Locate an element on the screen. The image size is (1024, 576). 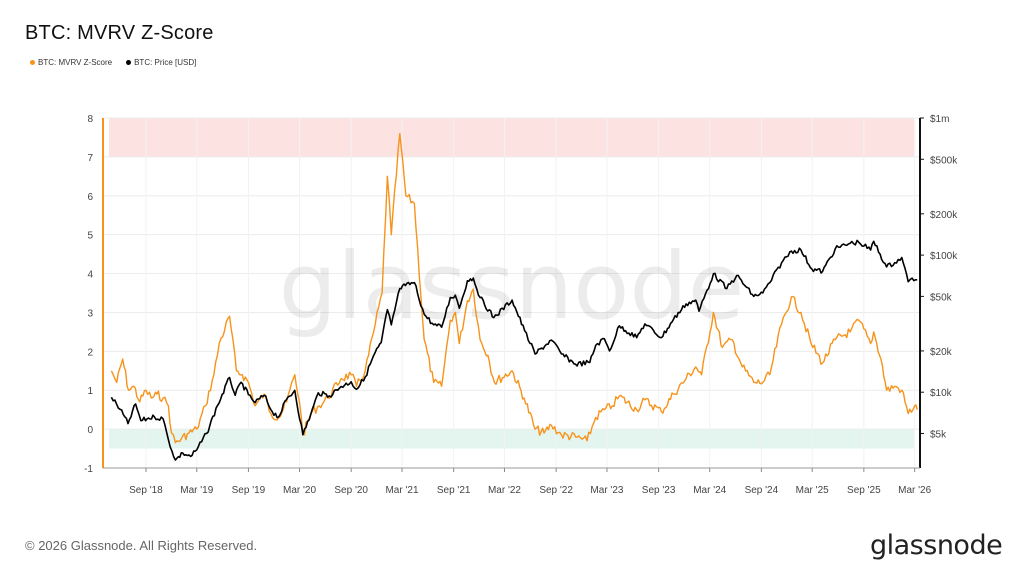
glassnode-logo: glassnode is located at coordinates (936, 545).